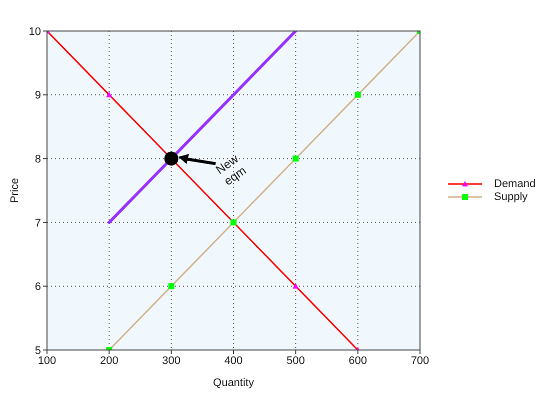 The height and width of the screenshot is (420, 560). Describe the element at coordinates (34, 32) in the screenshot. I see `y-tick-label: 10` at that location.